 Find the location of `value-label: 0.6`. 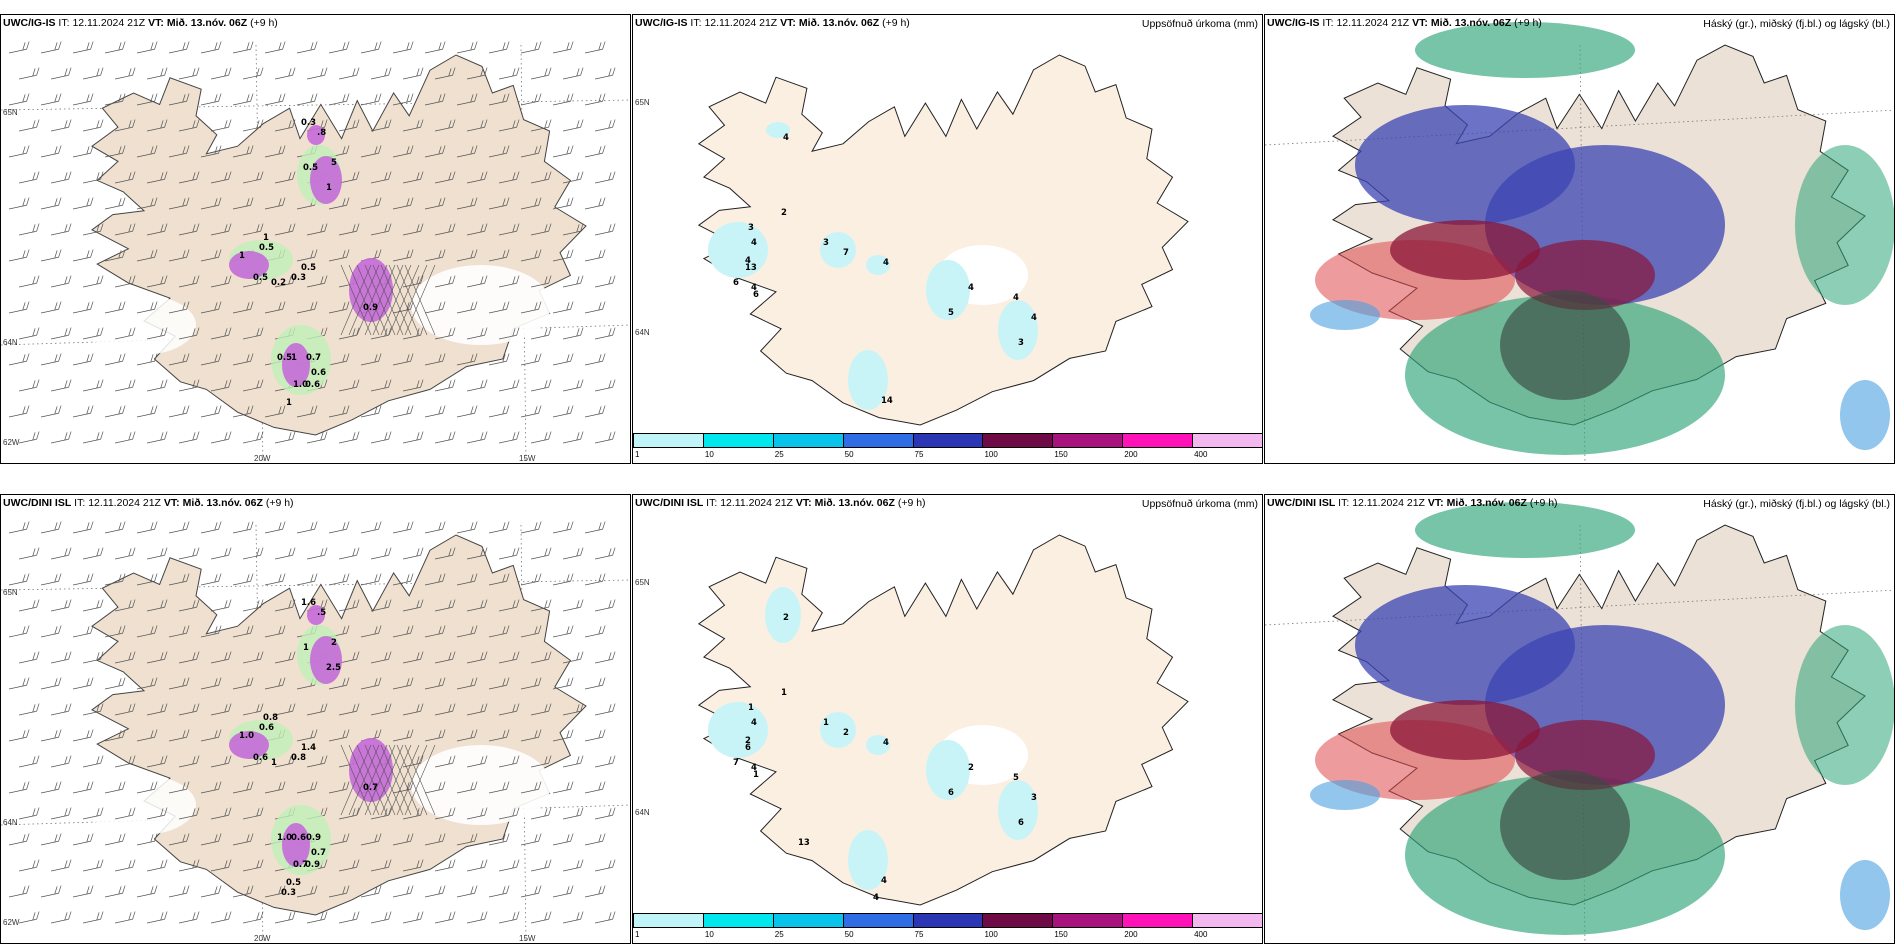

value-label: 0.6 is located at coordinates (318, 373).